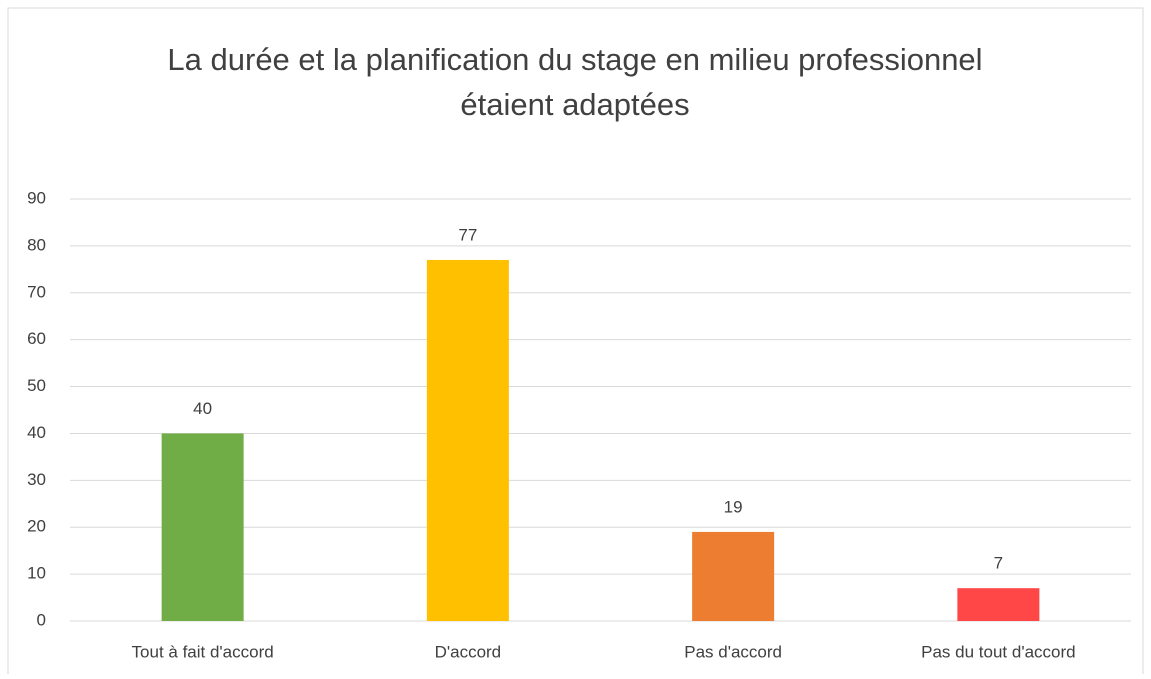 Image resolution: width=1151 pixels, height=679 pixels. Describe the element at coordinates (41, 619) in the screenshot. I see `y-tick-label: 0` at that location.